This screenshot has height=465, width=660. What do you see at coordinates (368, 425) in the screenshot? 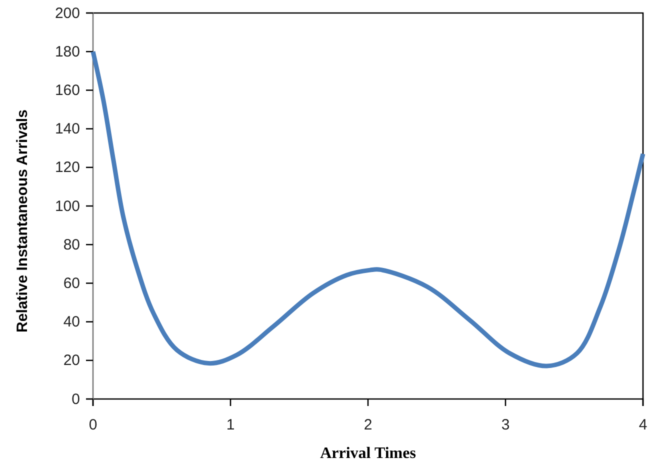
I see `x-tick-label: 2` at bounding box center [368, 425].